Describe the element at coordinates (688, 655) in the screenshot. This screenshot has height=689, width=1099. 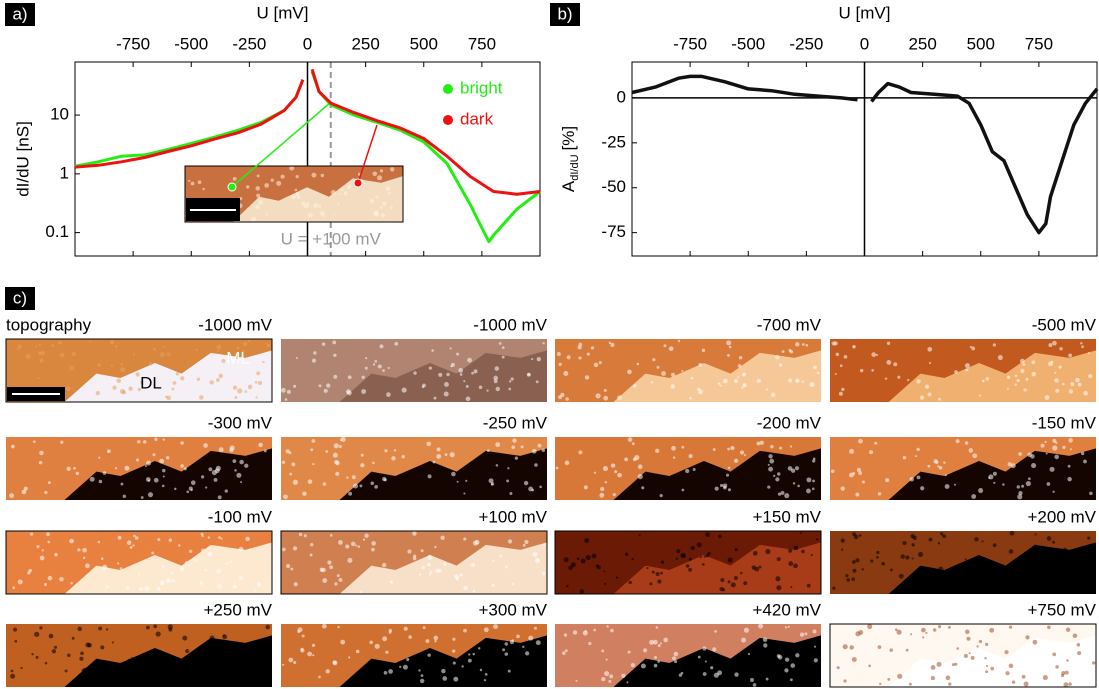
I see `stm-image` at that location.